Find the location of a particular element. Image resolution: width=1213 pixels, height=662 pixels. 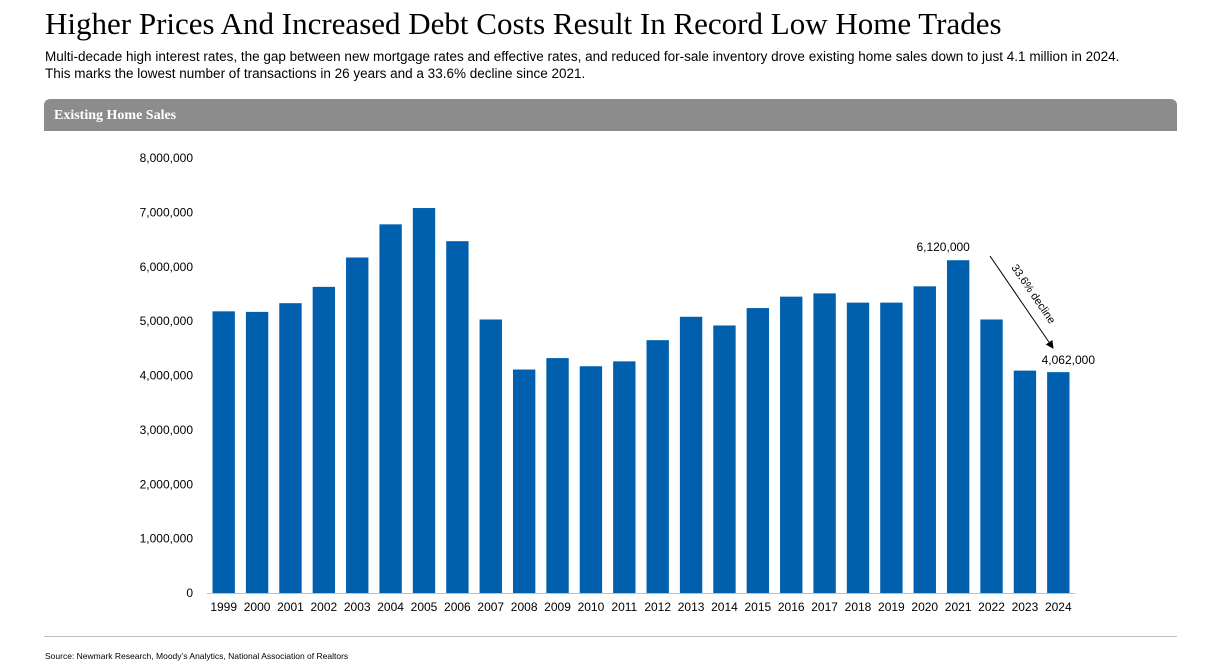

data-label-2021: 6,120,000 is located at coordinates (943, 247).